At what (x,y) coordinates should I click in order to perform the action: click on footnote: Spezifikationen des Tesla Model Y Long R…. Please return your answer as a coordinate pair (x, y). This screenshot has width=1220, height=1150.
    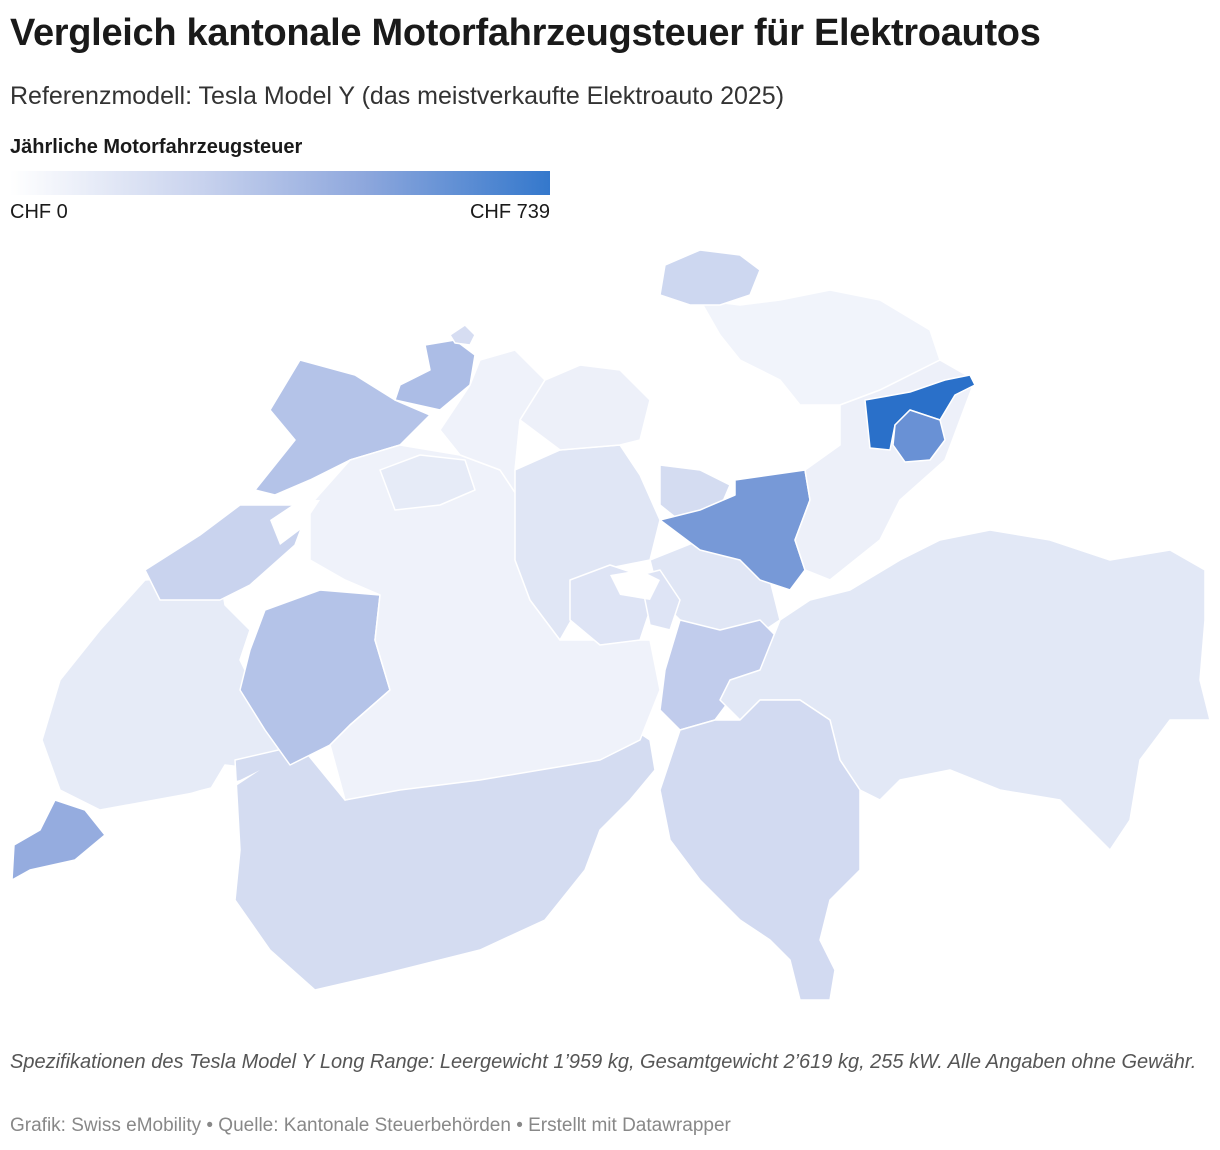
    Looking at the image, I should click on (603, 1062).